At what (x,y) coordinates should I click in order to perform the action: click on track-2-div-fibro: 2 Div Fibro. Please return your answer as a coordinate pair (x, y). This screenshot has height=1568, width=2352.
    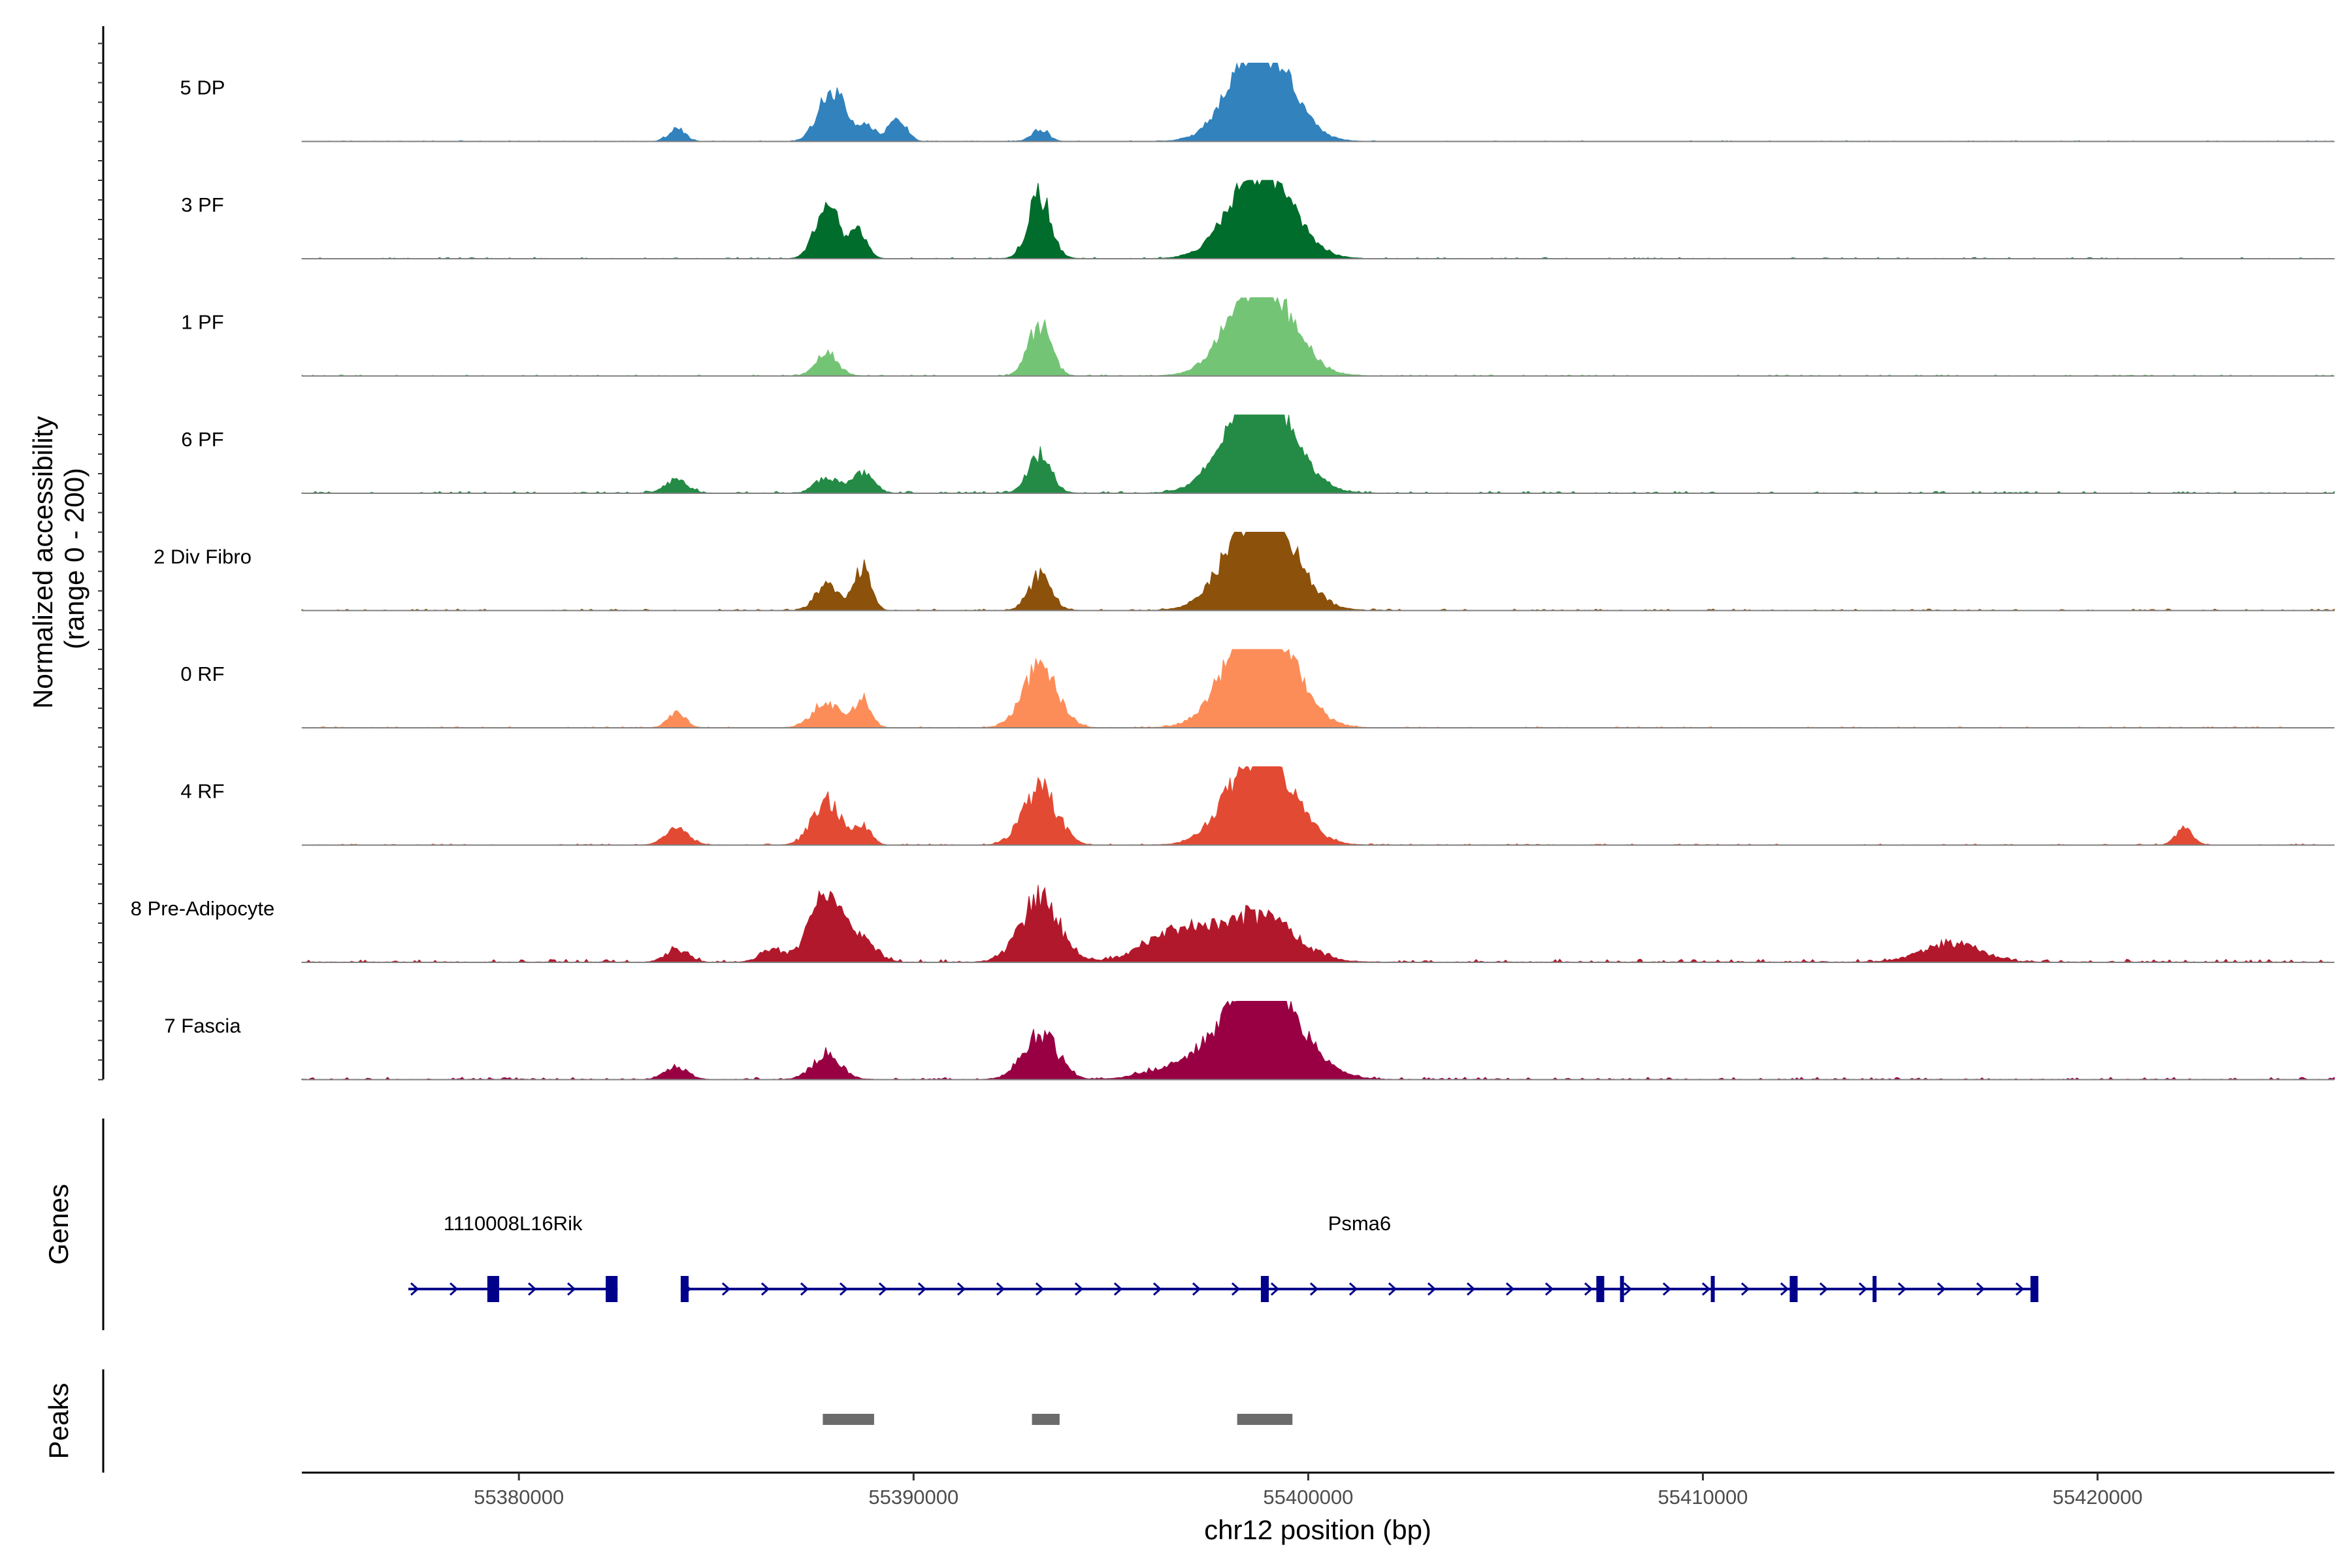
    Looking at the image, I should click on (1244, 572).